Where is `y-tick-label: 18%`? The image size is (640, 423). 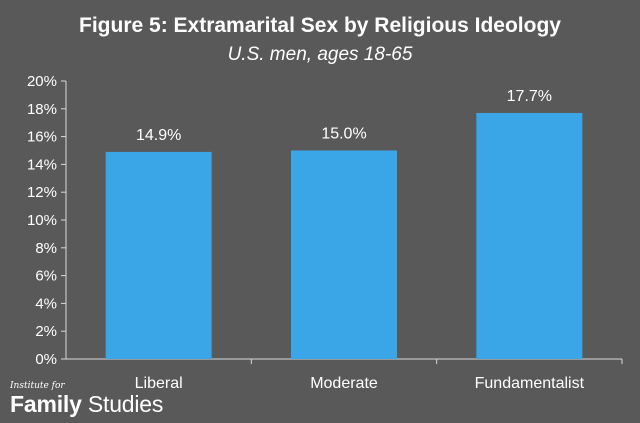
y-tick-label: 18% is located at coordinates (42, 109).